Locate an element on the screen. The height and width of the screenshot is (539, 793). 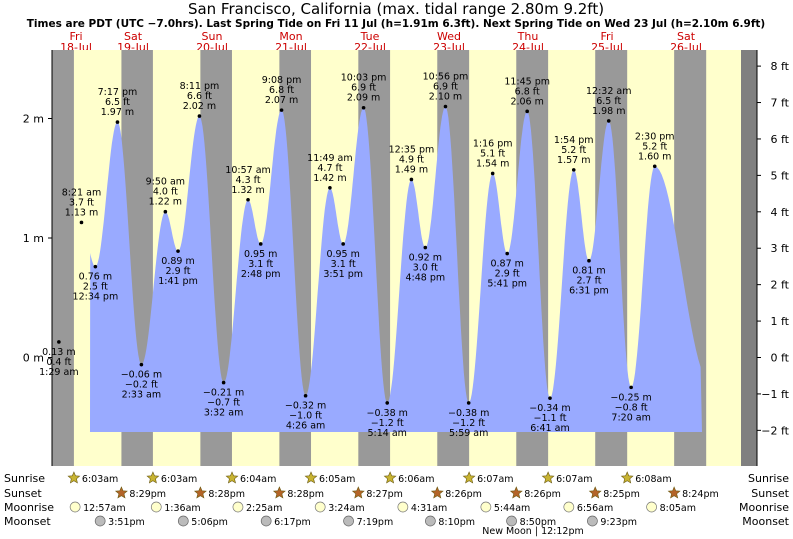
tide-m-label: 0.81 m is located at coordinates (588, 271).